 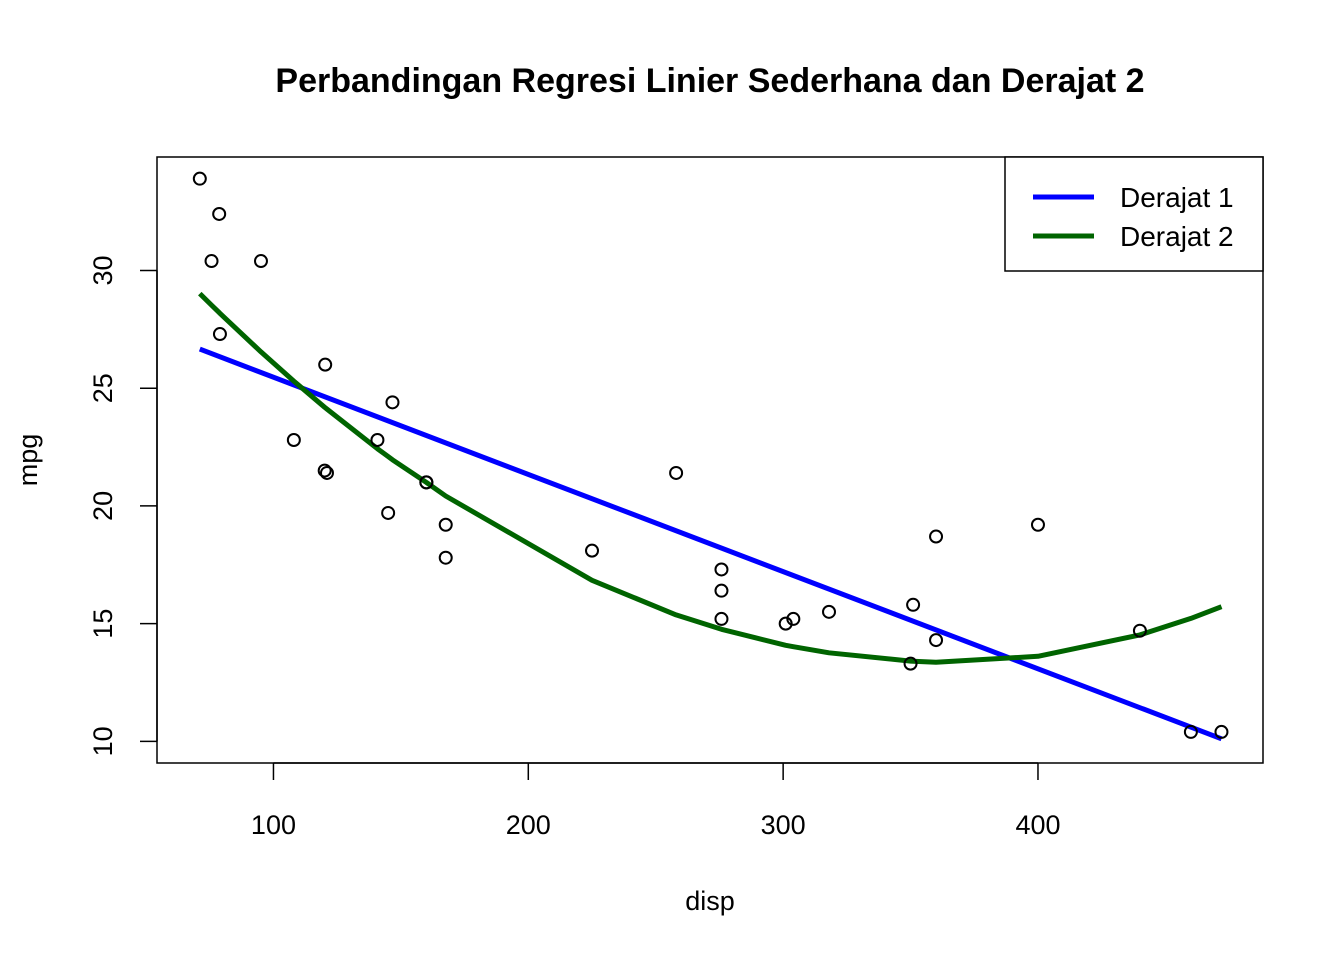 What do you see at coordinates (1037, 825) in the screenshot?
I see `x-tick-label-400: 400` at bounding box center [1037, 825].